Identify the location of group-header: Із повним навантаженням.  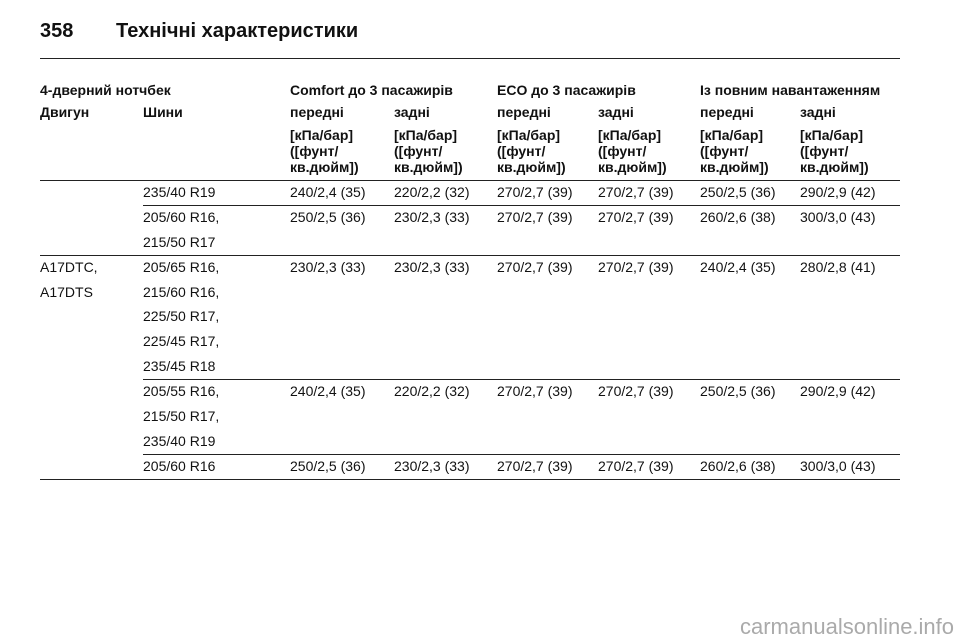
(790, 90).